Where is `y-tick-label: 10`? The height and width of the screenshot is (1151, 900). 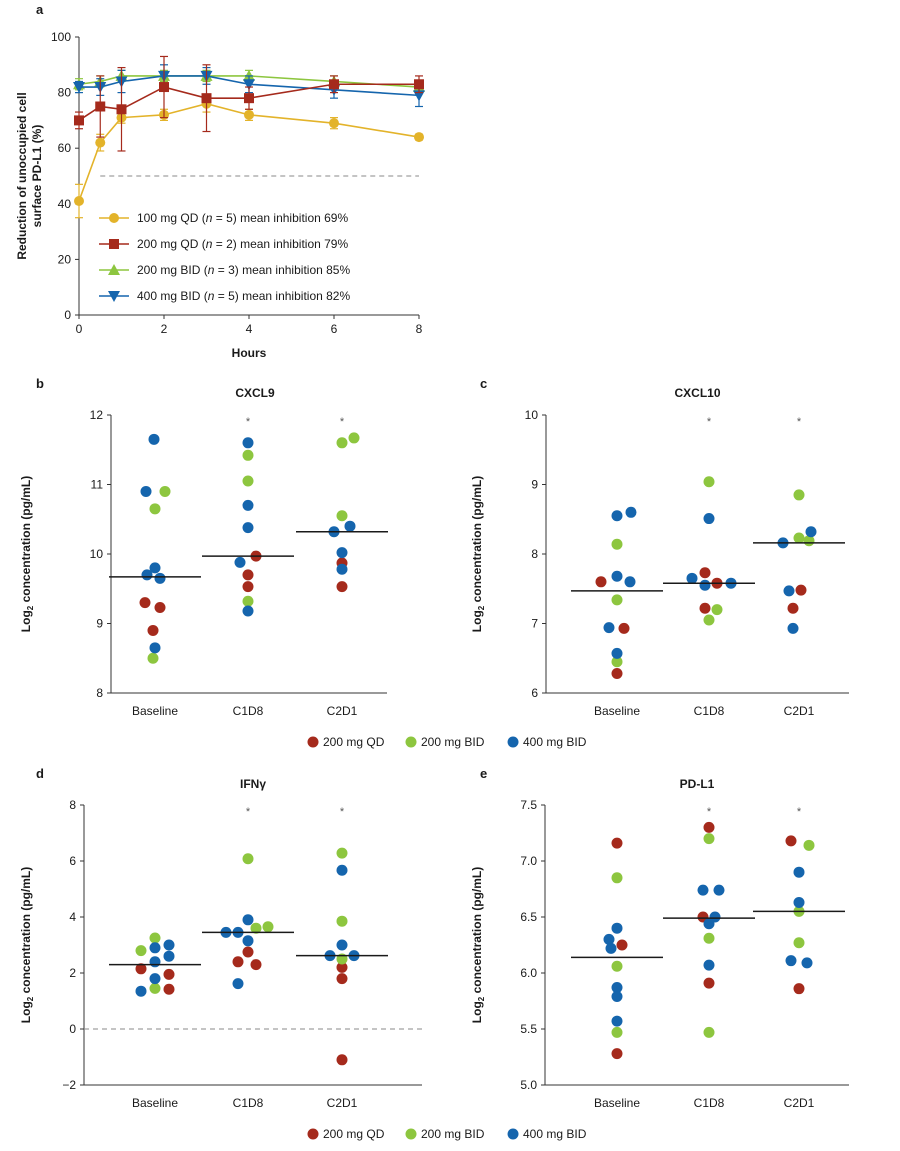
y-tick-label: 10 is located at coordinates (97, 554).